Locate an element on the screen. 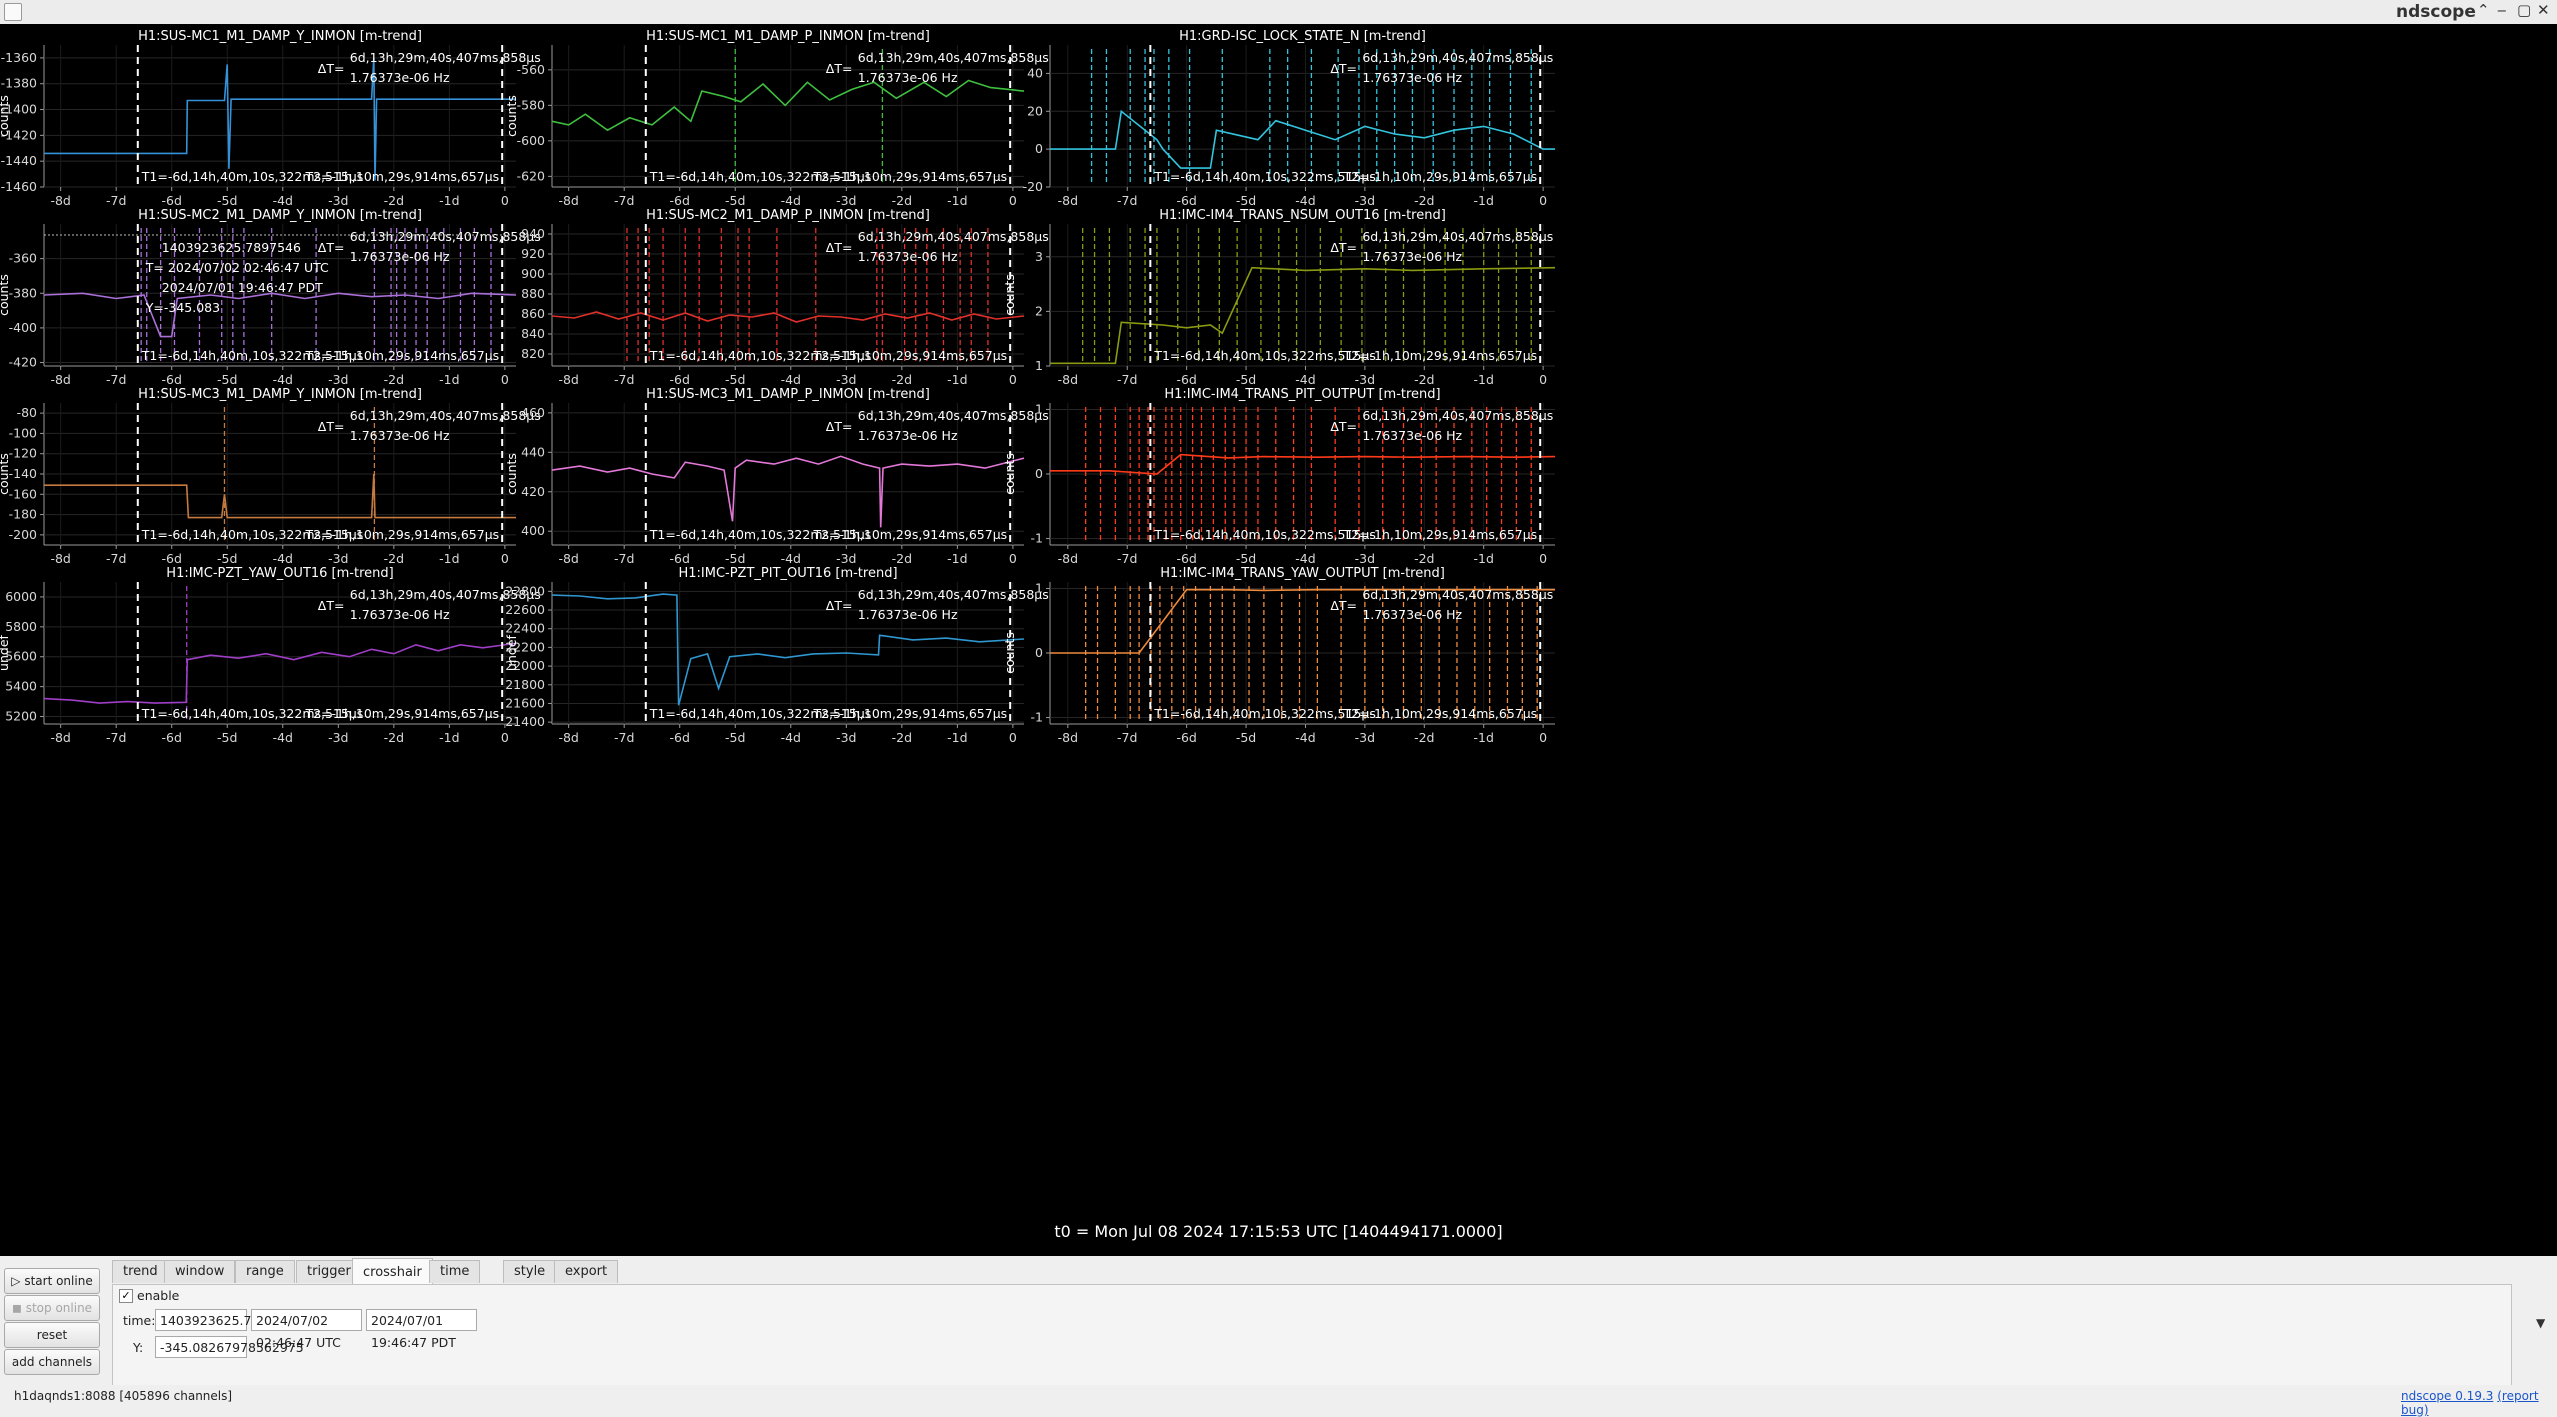 Image resolution: width=2557 pixels, height=1417 pixels. y-tick-label: 5400 is located at coordinates (21, 686).